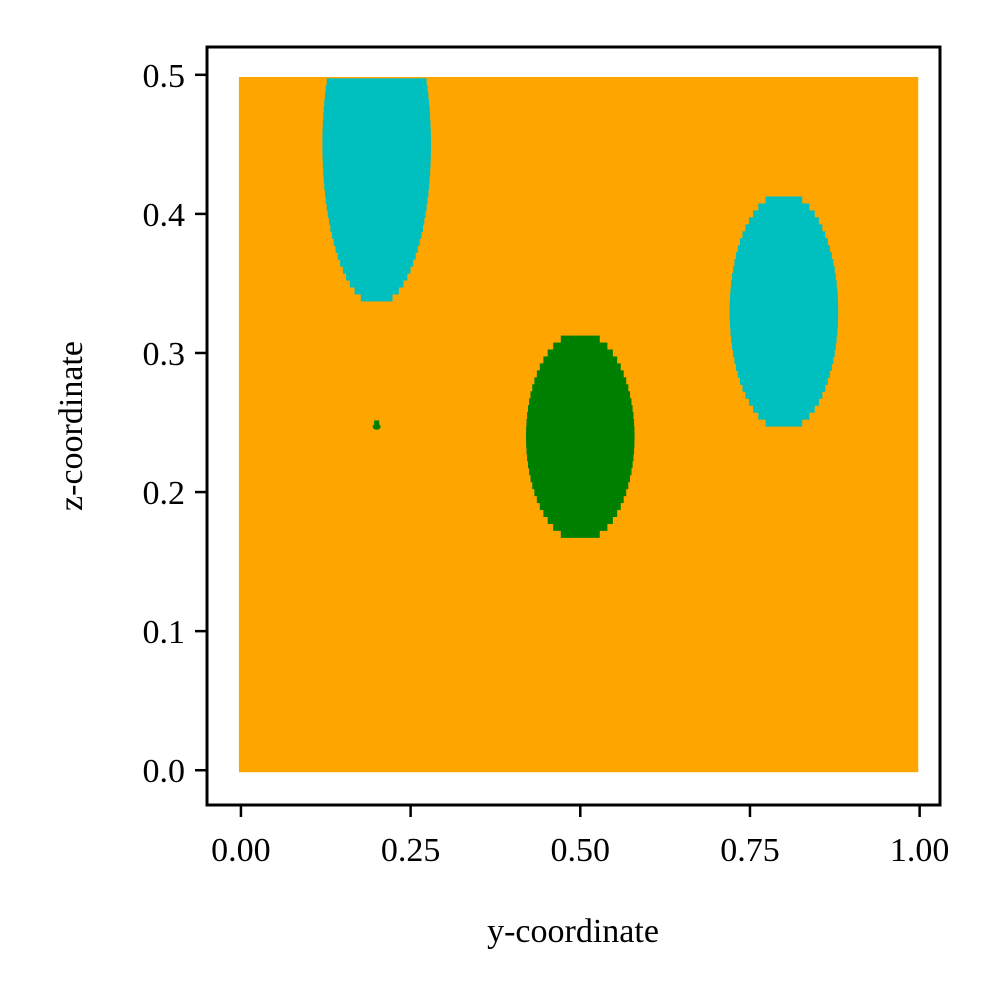  What do you see at coordinates (175, 424) in the screenshot?
I see `y-axis: 0.0 0.1 0.2 0.3 0.4 0.5` at bounding box center [175, 424].